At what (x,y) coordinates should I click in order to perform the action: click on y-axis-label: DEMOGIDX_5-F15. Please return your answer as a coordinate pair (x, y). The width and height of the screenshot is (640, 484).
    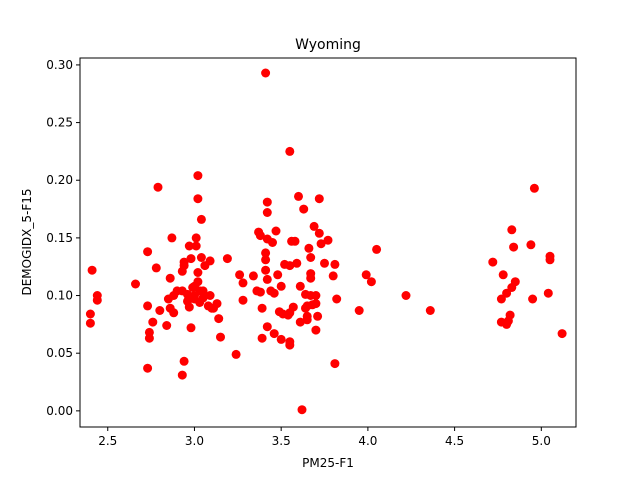
    Looking at the image, I should click on (27, 241).